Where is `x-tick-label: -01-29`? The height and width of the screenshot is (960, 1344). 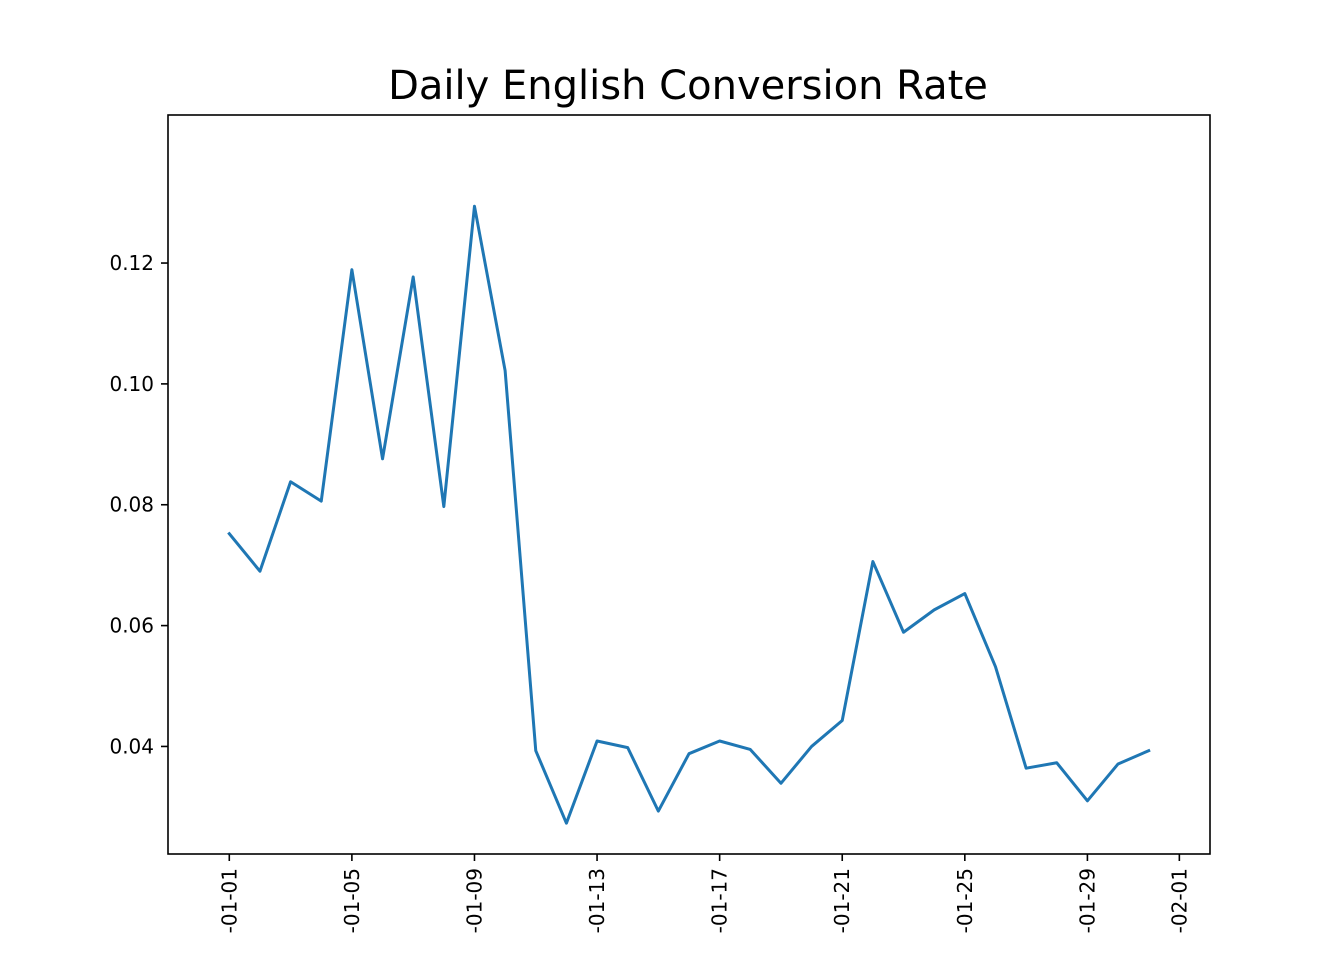
x-tick-label: -01-29 is located at coordinates (1087, 900).